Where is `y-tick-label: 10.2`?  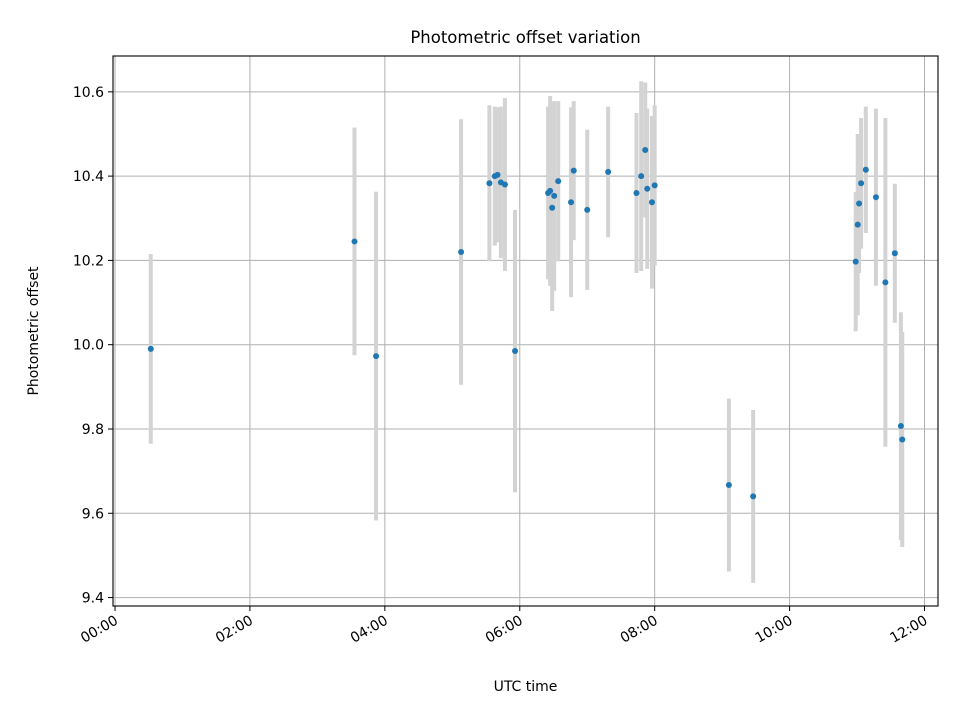 y-tick-label: 10.2 is located at coordinates (88, 261).